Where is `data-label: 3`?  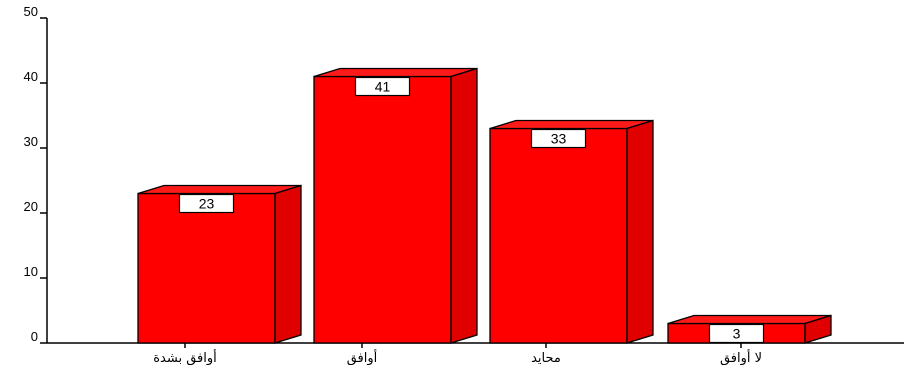 data-label: 3 is located at coordinates (737, 334).